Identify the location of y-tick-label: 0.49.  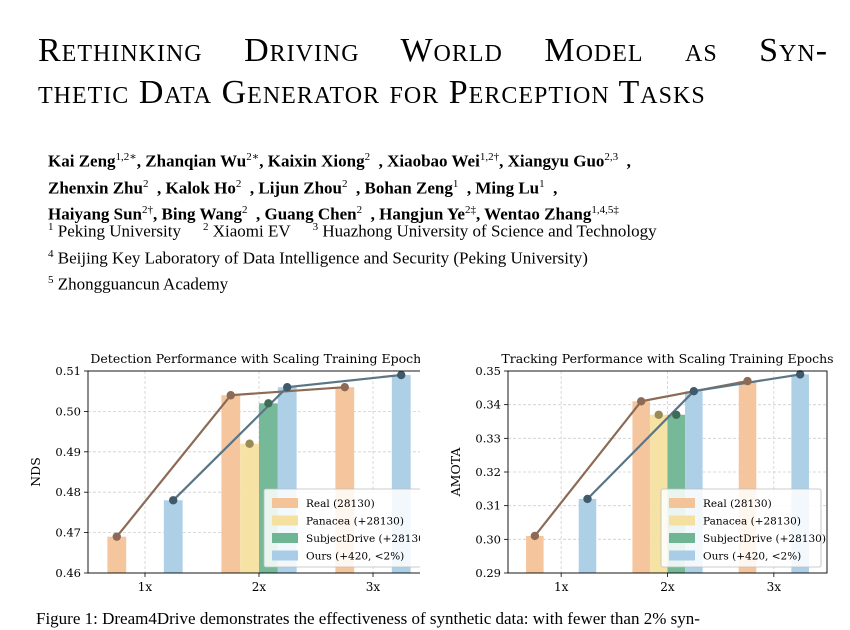
(68, 452).